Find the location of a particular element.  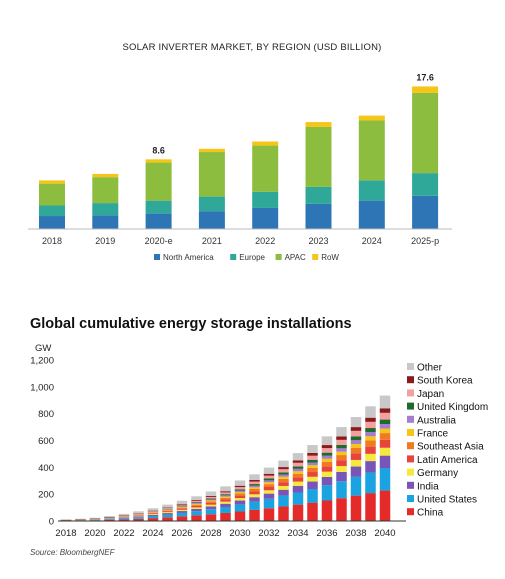

y-tick-label: 1,200 is located at coordinates (42, 361).